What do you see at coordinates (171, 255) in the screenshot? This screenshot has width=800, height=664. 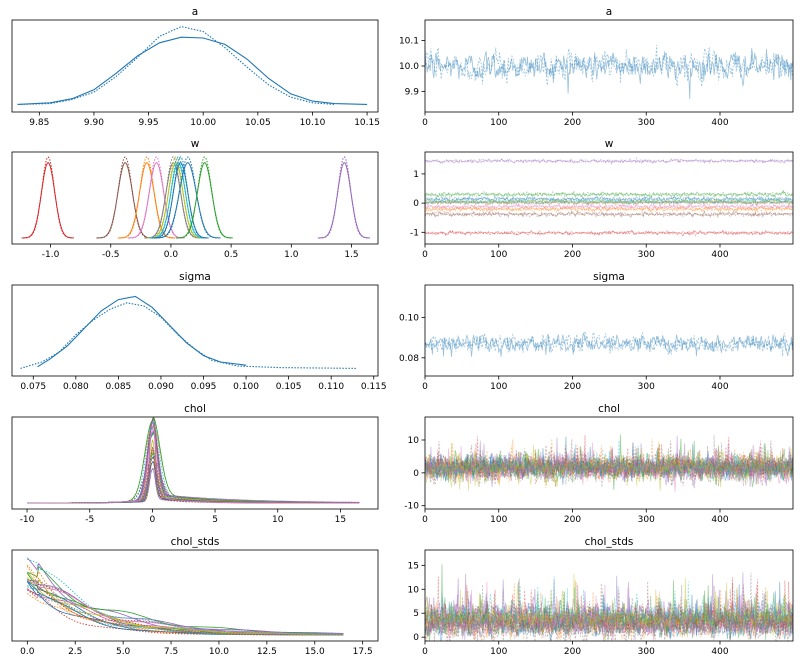 I see `x-tick-label: 0.0` at bounding box center [171, 255].